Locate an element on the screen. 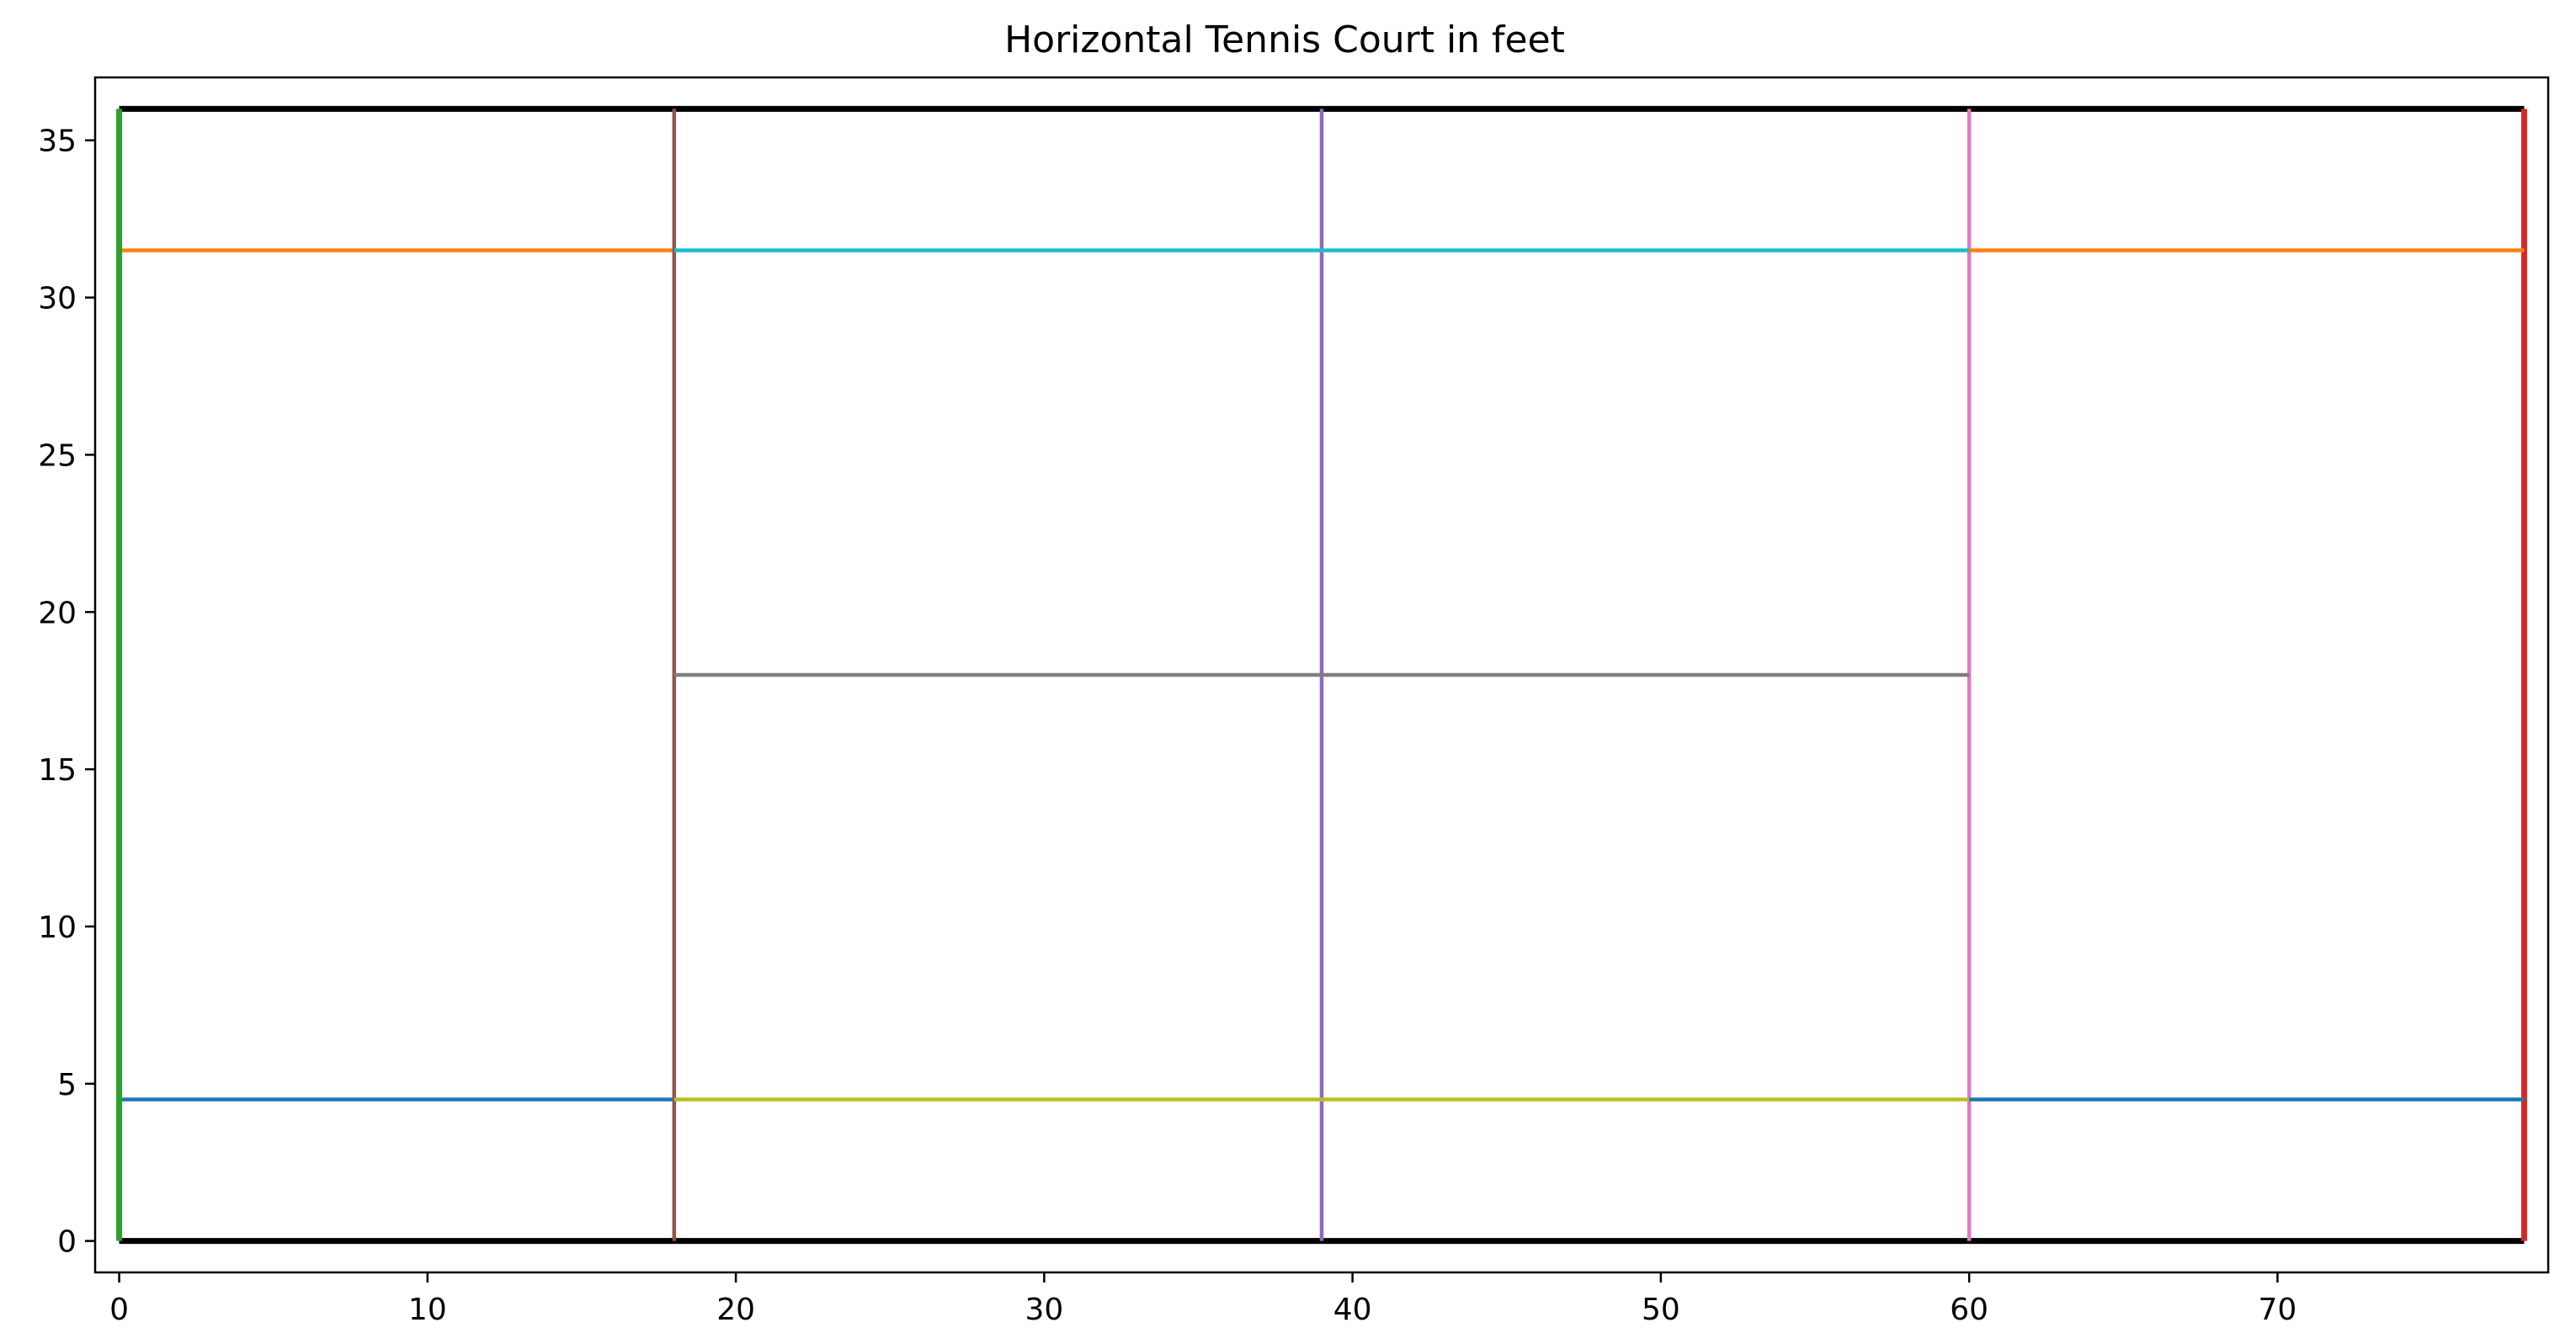 The width and height of the screenshot is (2576, 1333). y-tick-label: 20 is located at coordinates (57, 613).